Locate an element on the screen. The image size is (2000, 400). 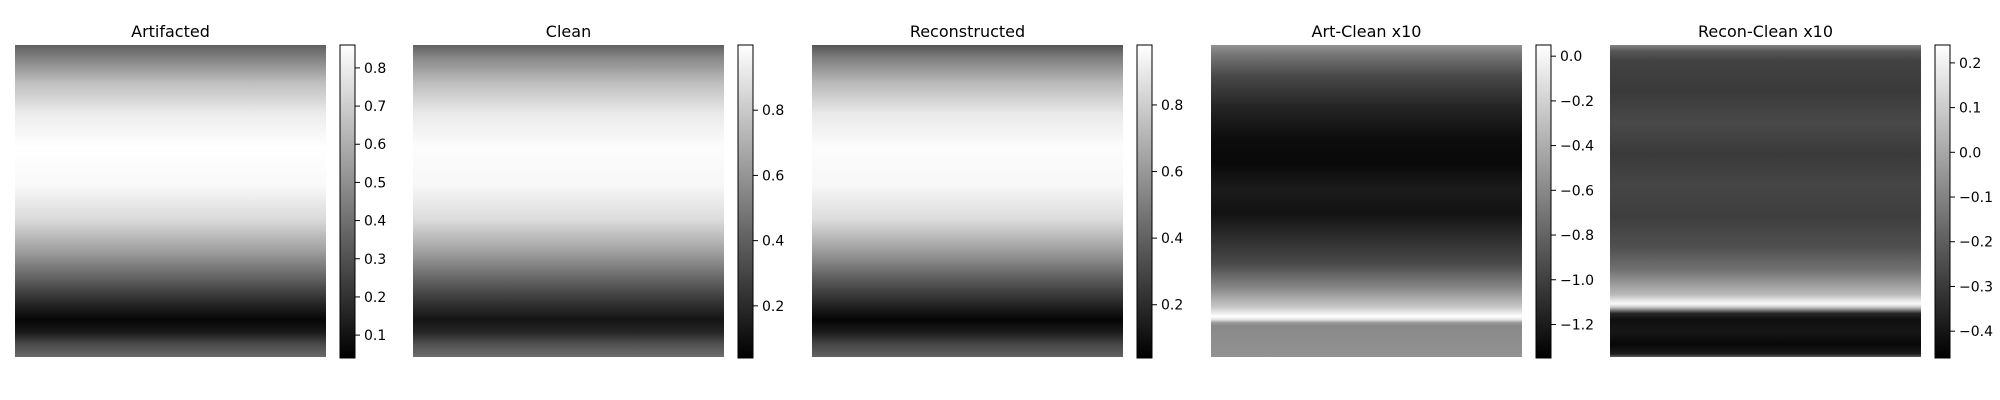
panel-title: Recon-Clean x10 is located at coordinates (1765, 31).